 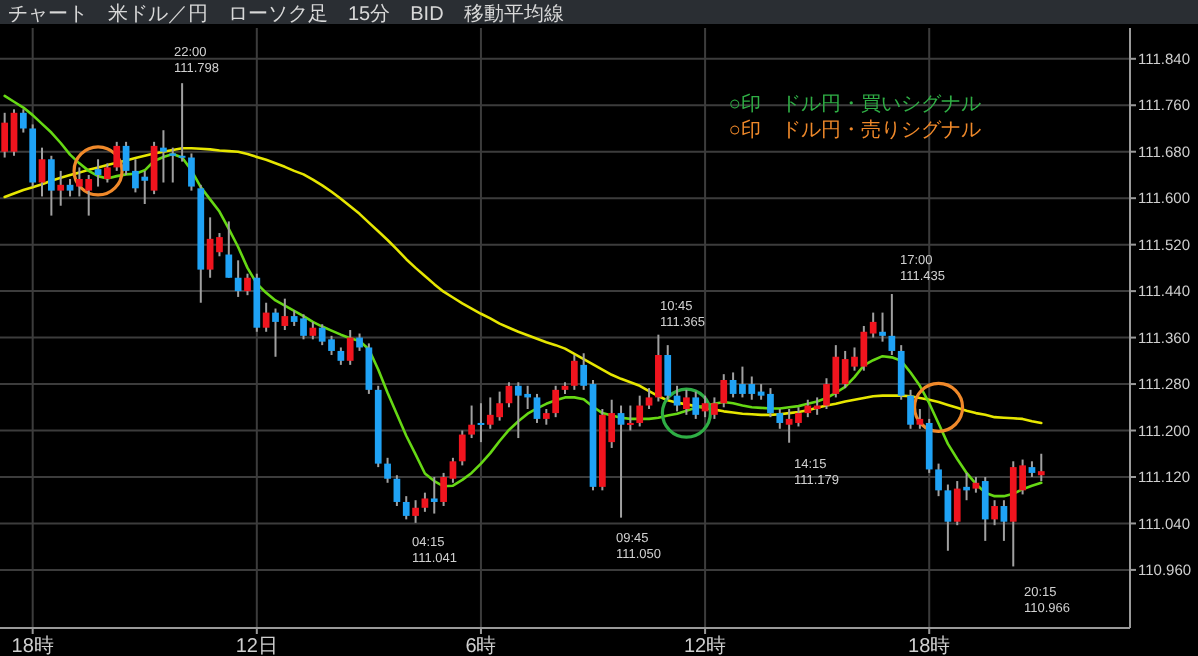 What do you see at coordinates (854, 105) in the screenshot?
I see `legend: ○印 ドル円・買いシグナル` at bounding box center [854, 105].